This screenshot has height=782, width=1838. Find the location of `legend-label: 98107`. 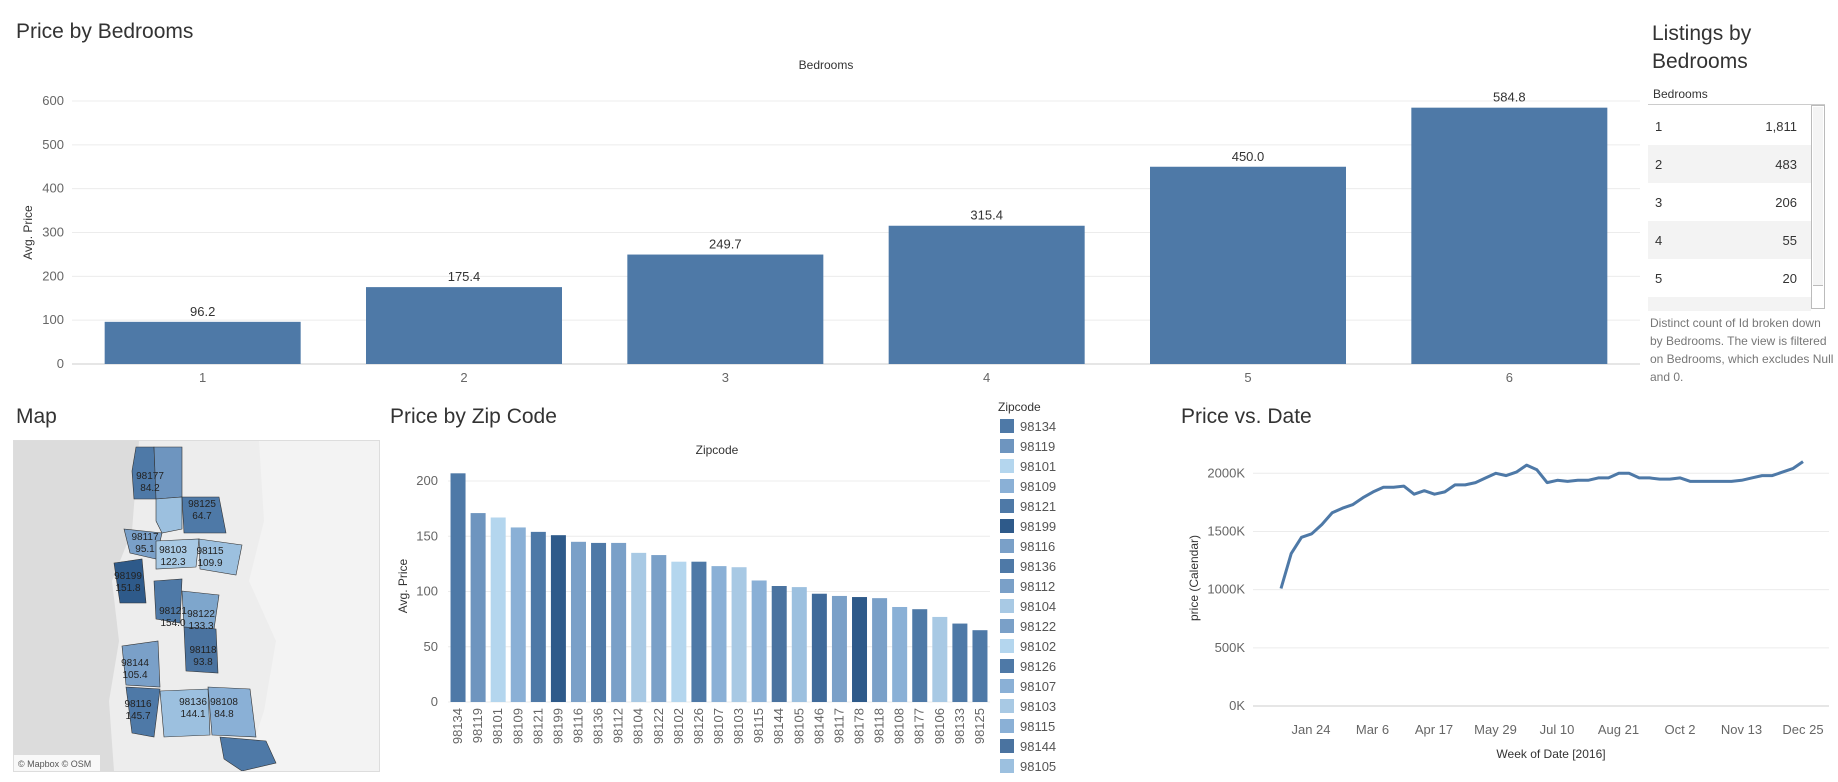

legend-label: 98107 is located at coordinates (1038, 686).